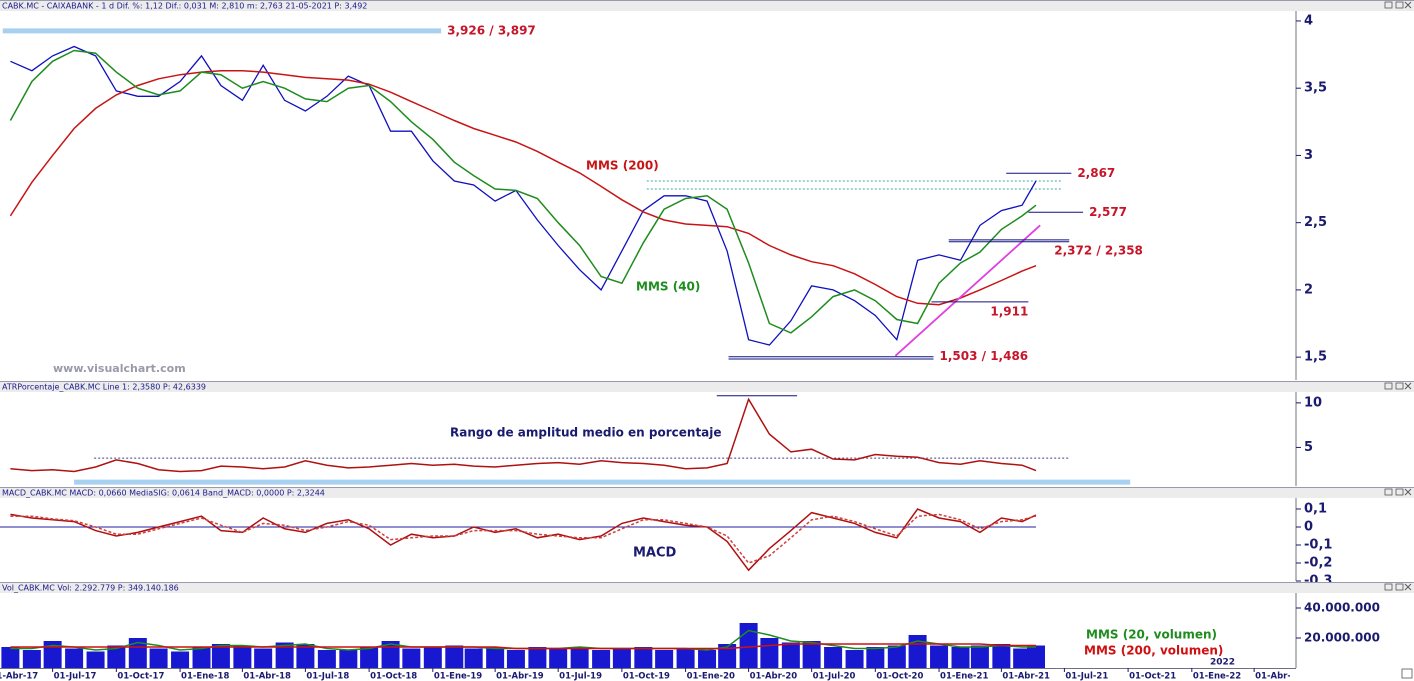  I want to click on x-tick-label: 01-Abr-19, so click(520, 676).